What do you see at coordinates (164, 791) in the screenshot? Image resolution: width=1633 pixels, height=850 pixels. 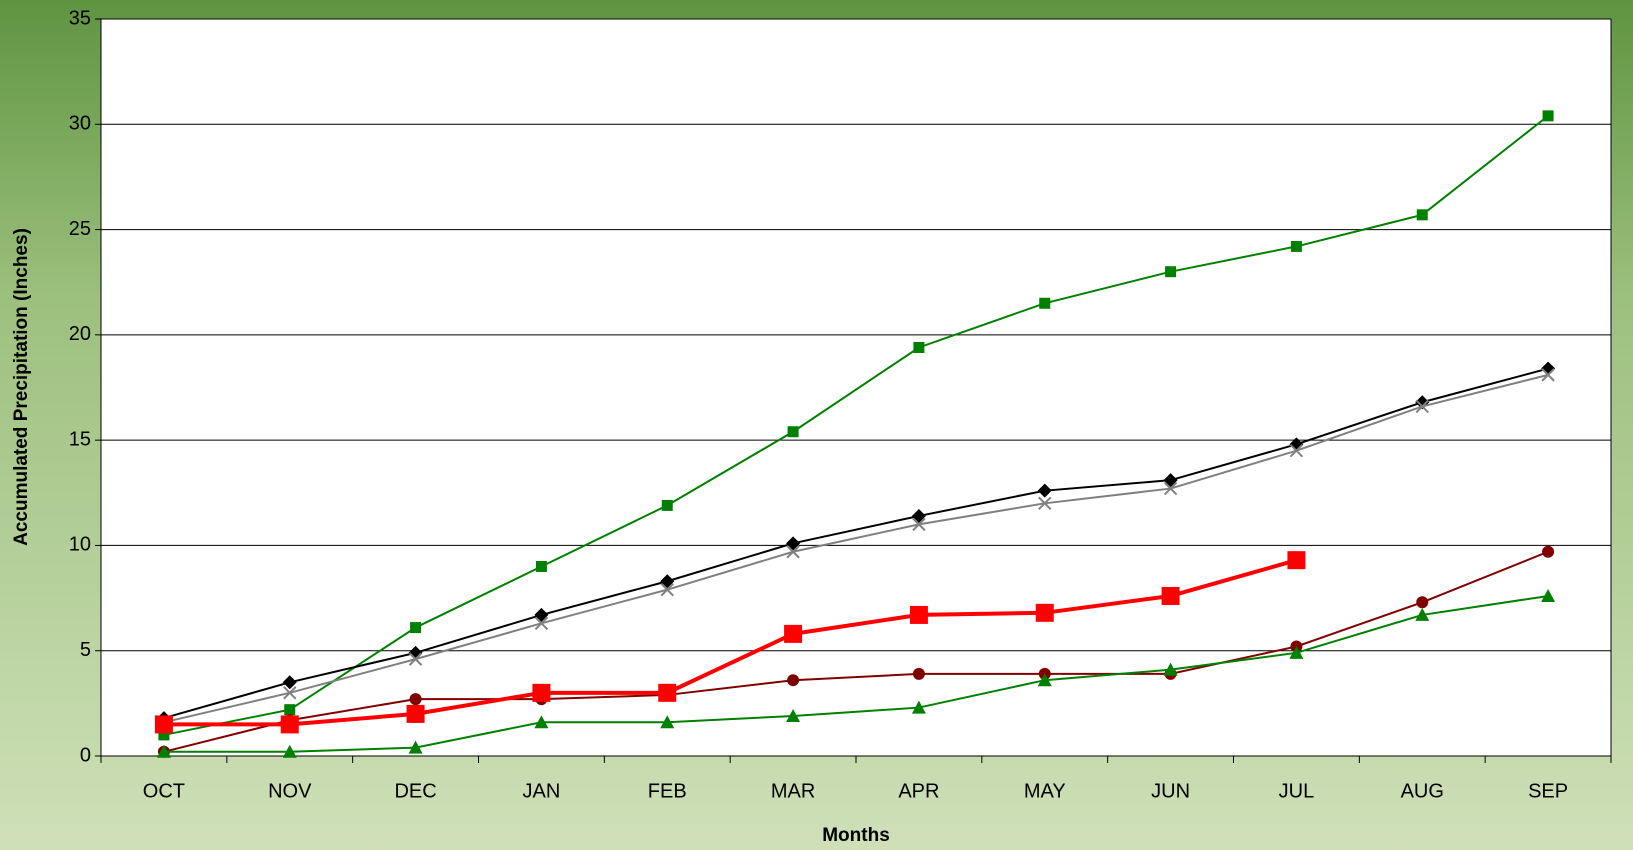 I see `x-tick-label: OCT` at bounding box center [164, 791].